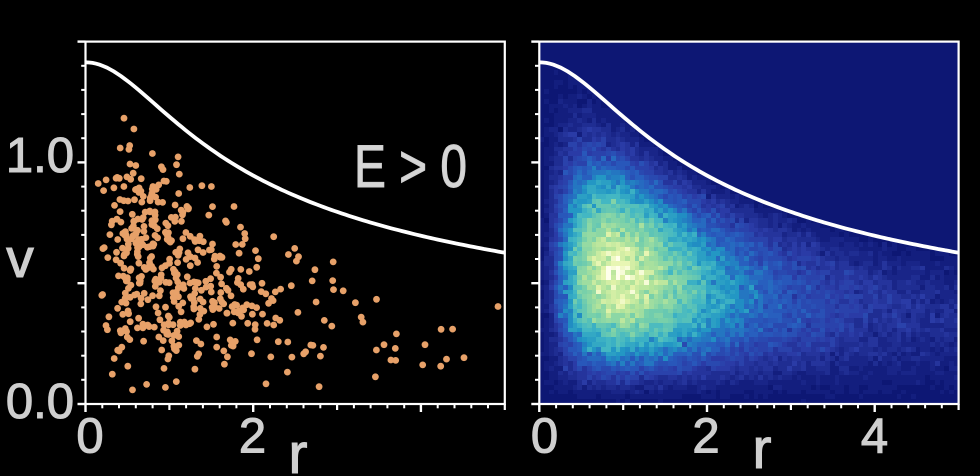  What do you see at coordinates (410, 166) in the screenshot?
I see `svg-text: E > 0` at bounding box center [410, 166].